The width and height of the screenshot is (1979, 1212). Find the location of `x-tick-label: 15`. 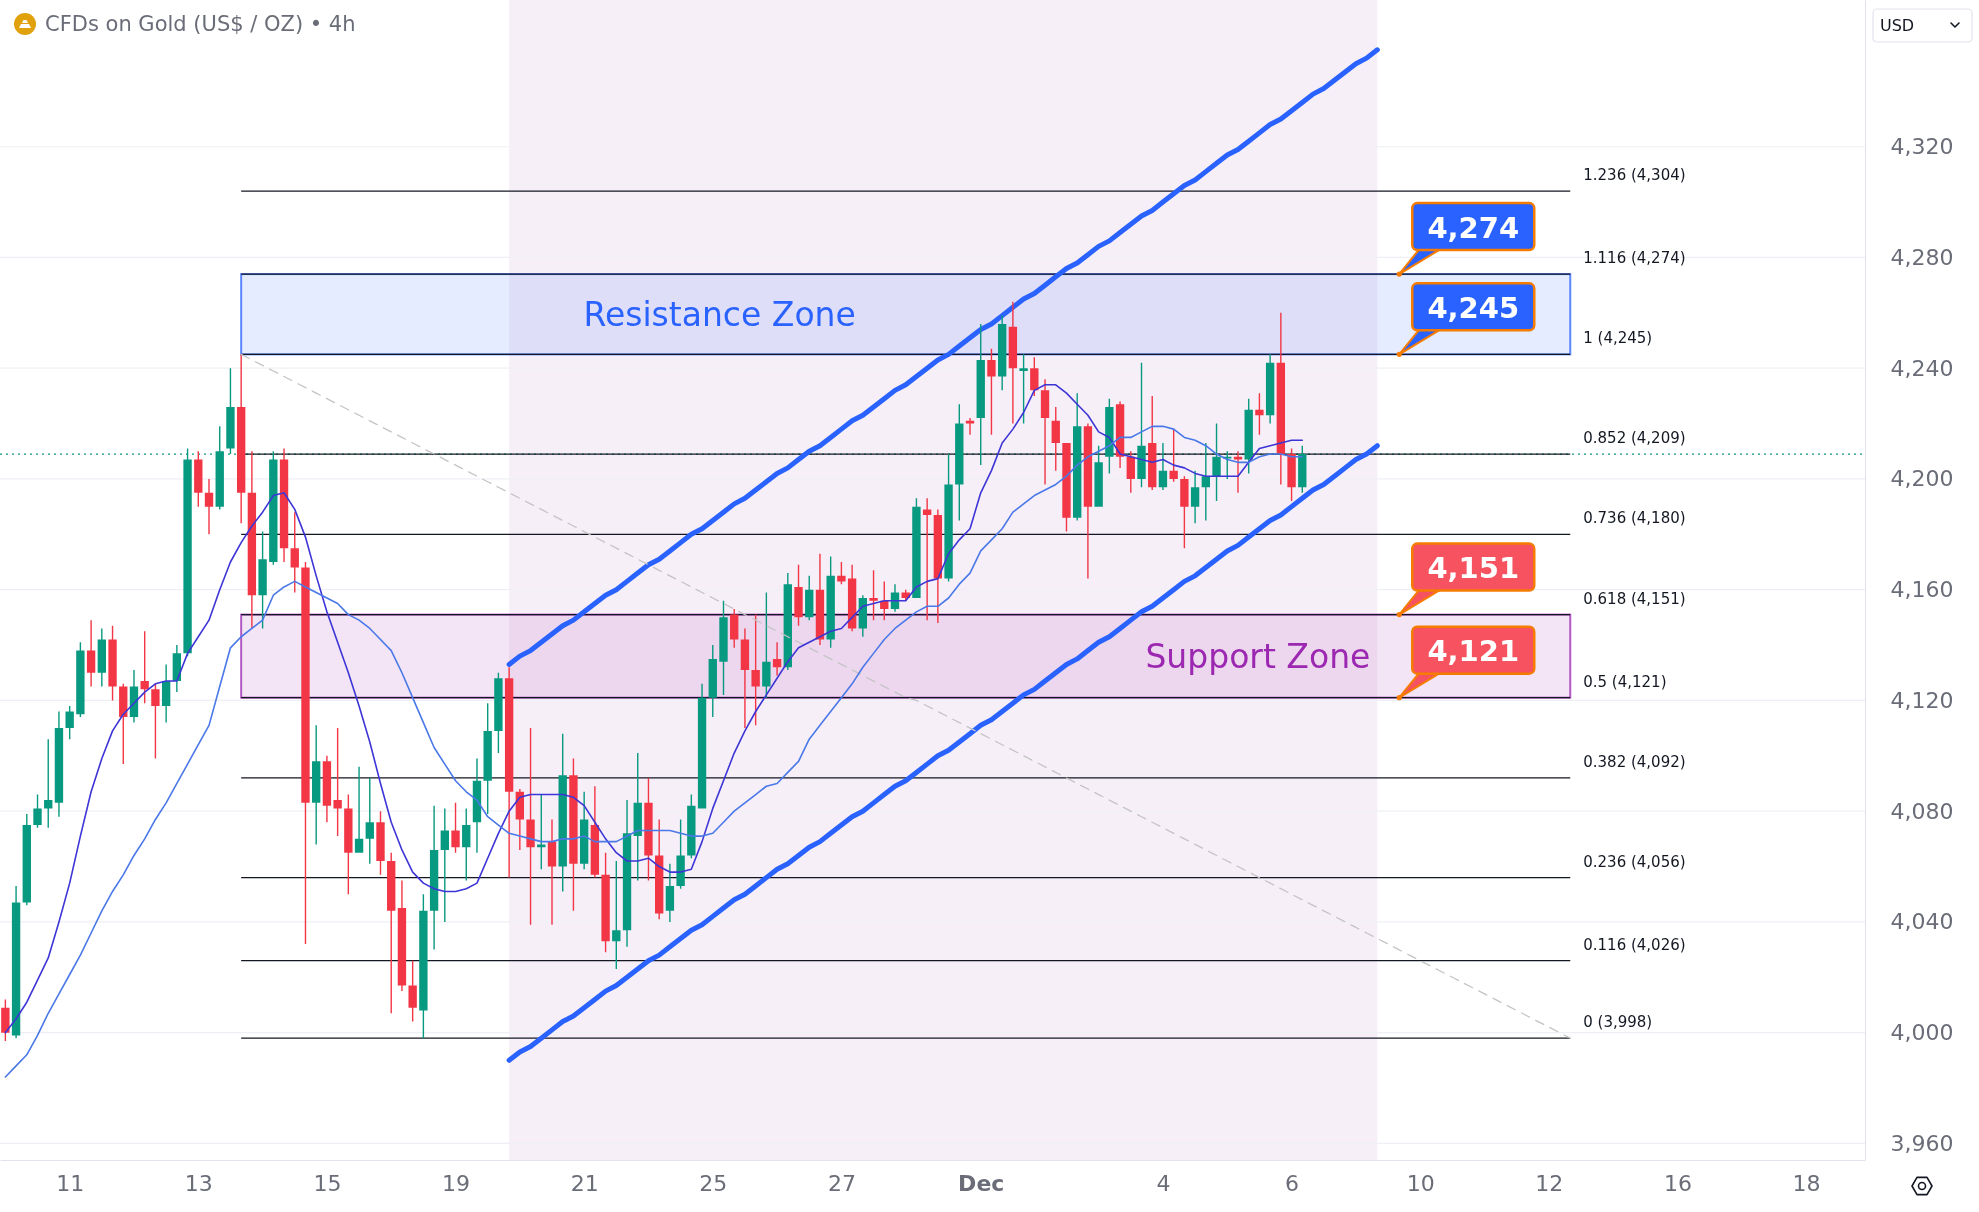

x-tick-label: 15 is located at coordinates (327, 1183).